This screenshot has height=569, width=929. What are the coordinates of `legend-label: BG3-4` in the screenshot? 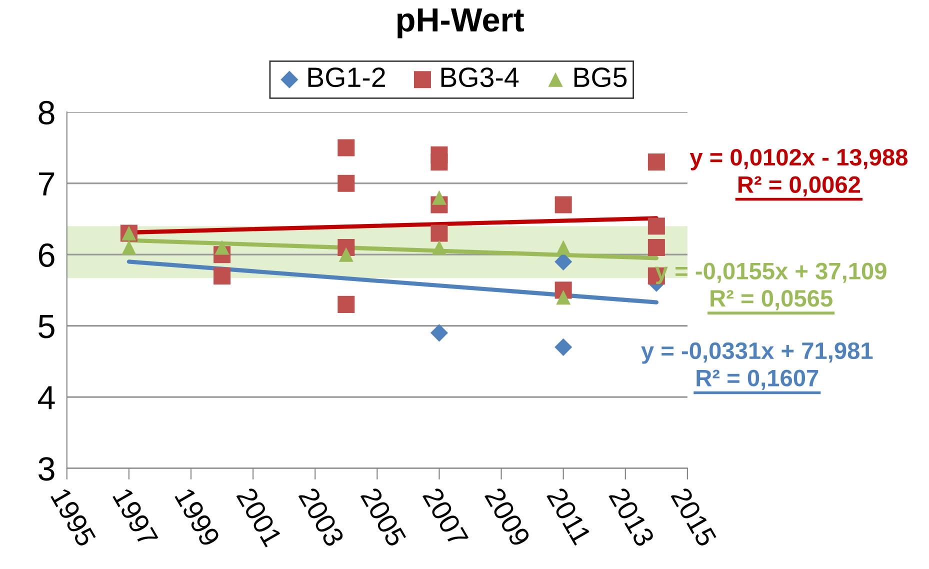 It's located at (480, 77).